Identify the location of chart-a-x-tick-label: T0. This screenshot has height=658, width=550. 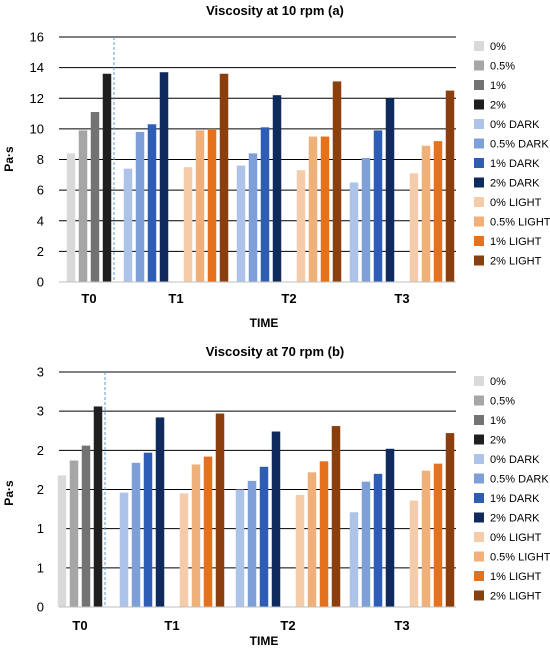
(88, 298).